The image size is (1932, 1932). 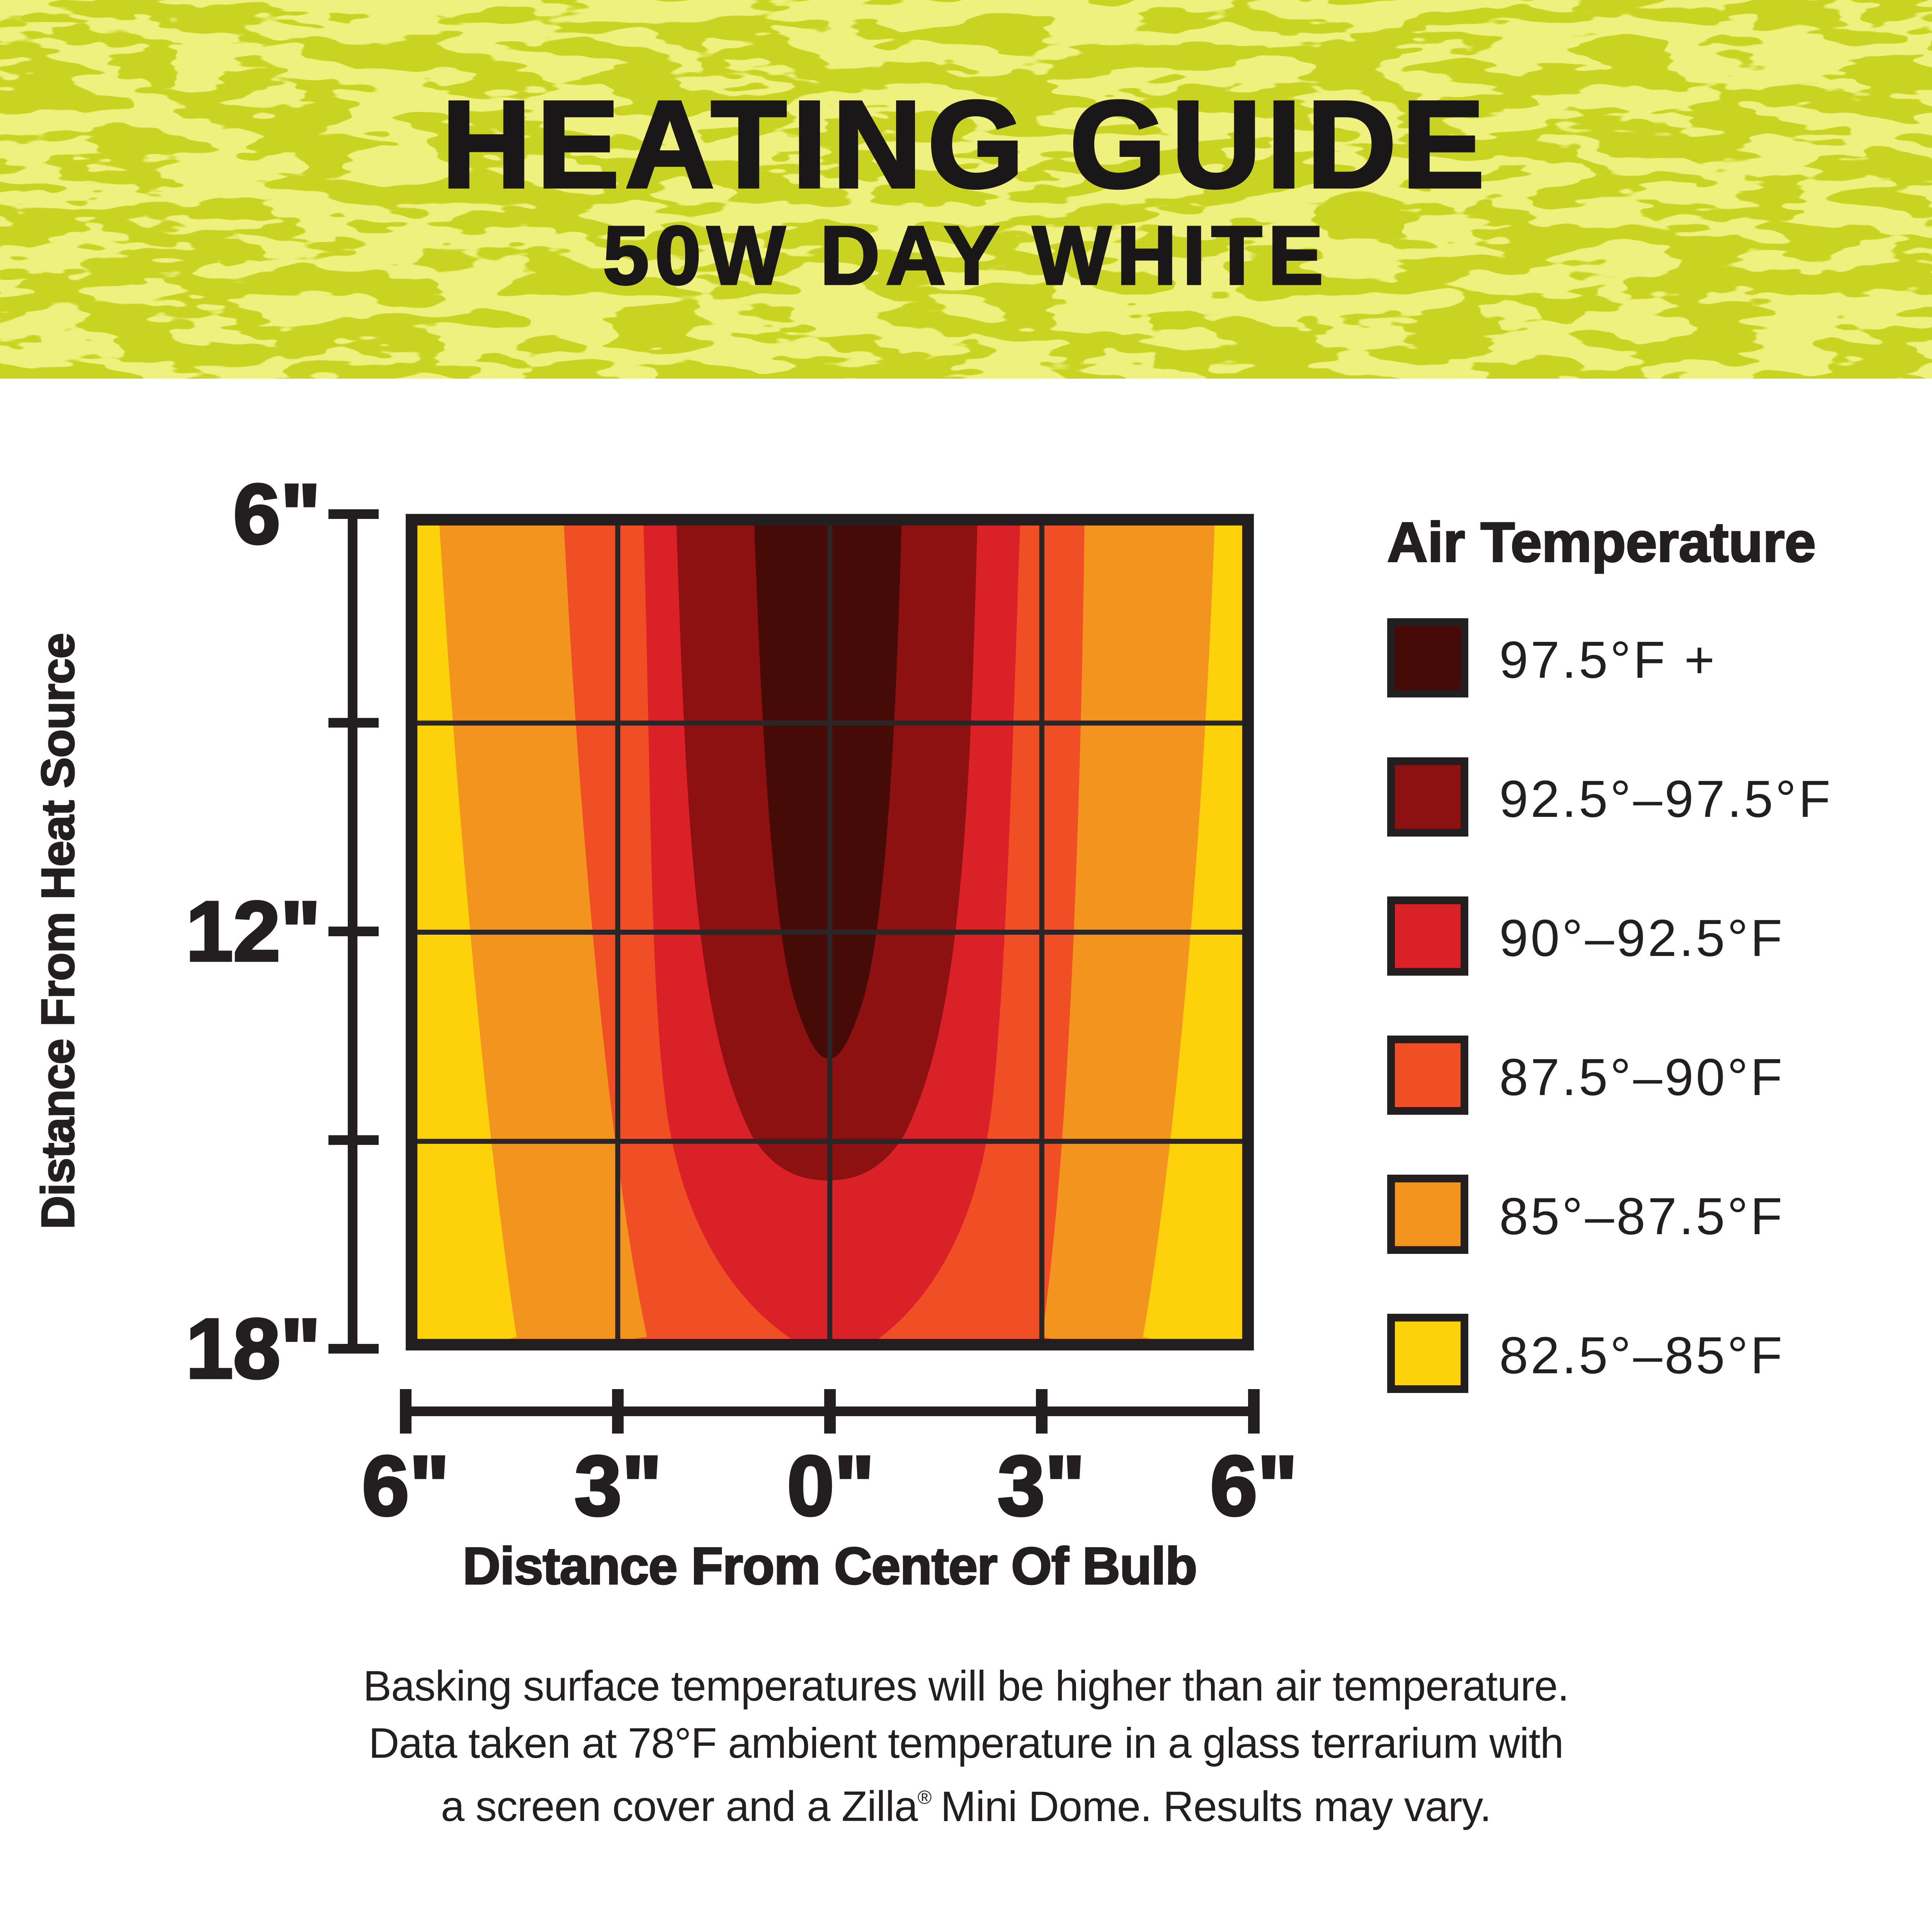 What do you see at coordinates (1666, 799) in the screenshot?
I see `legend-label: 92.5°–97.5°F` at bounding box center [1666, 799].